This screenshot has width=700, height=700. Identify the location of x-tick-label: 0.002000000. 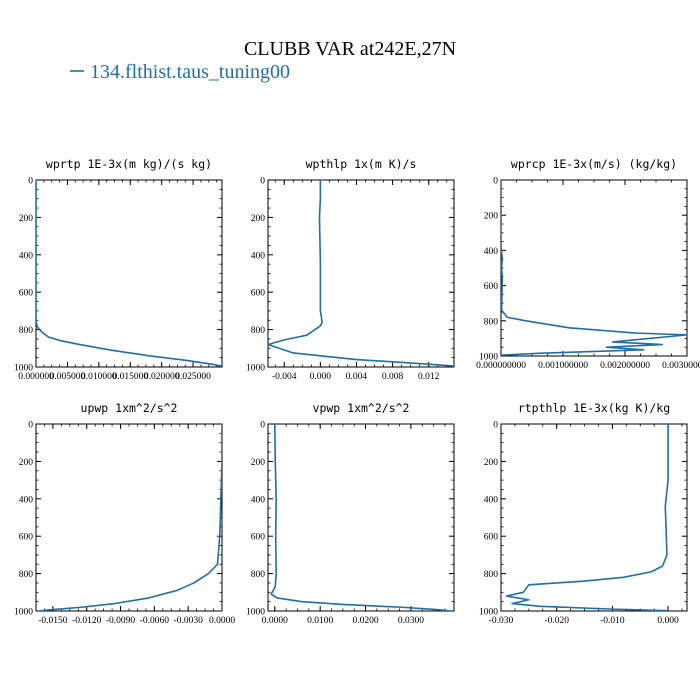
(625, 366).